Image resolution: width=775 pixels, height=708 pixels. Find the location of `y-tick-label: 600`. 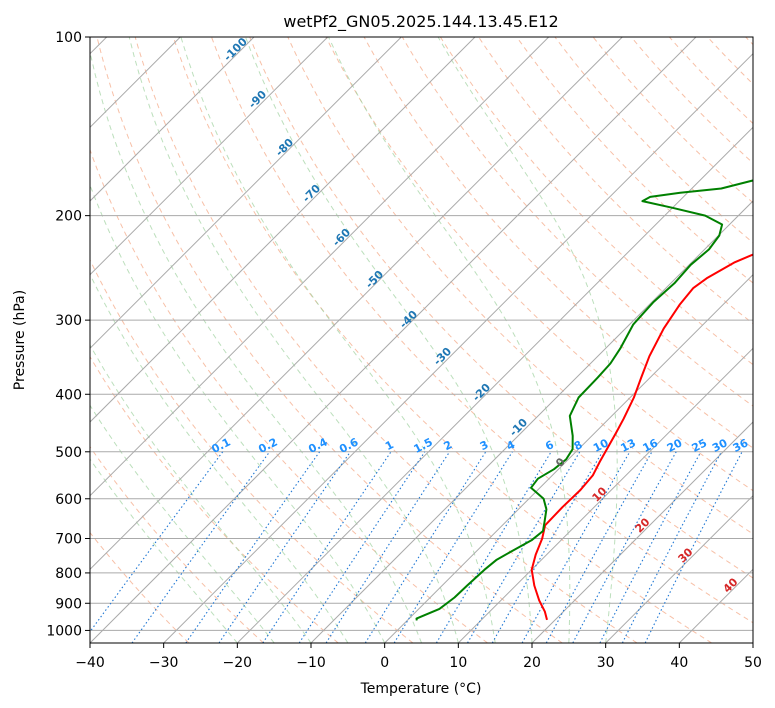

y-tick-label: 600 is located at coordinates (68, 500).